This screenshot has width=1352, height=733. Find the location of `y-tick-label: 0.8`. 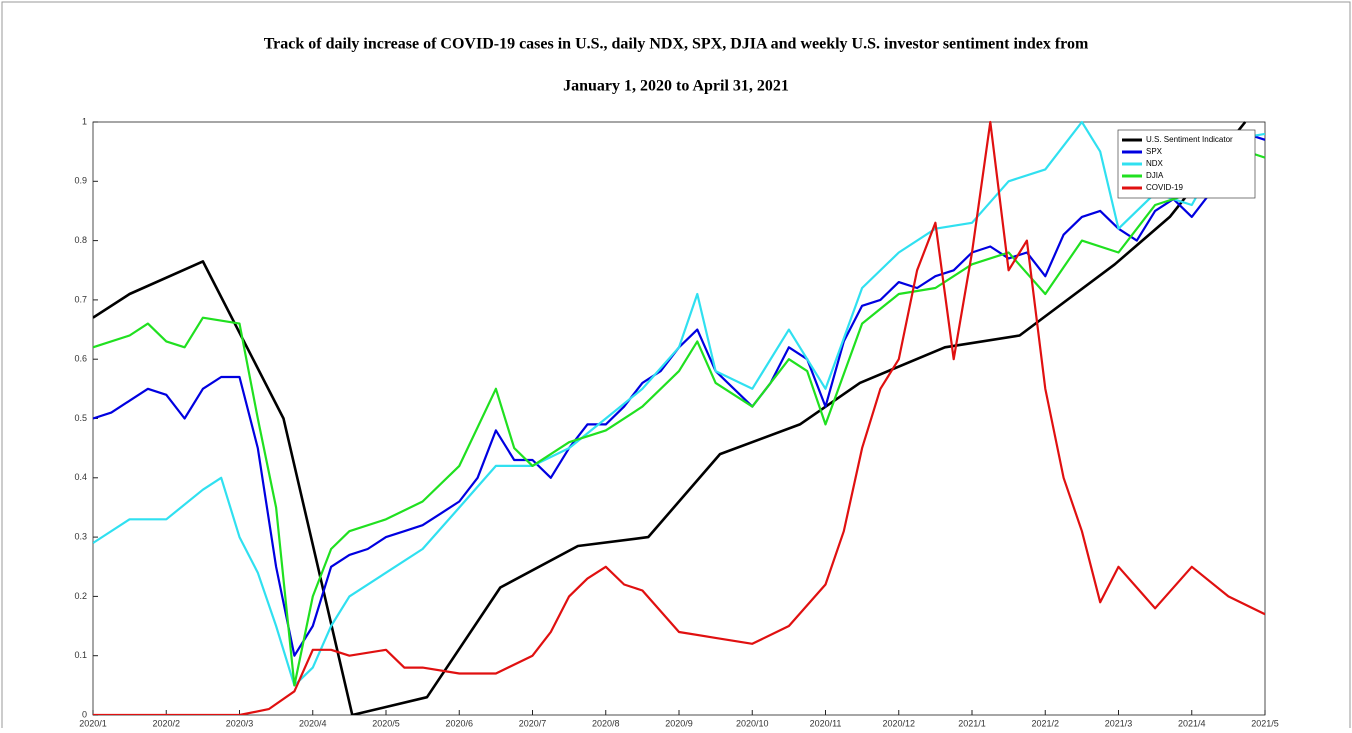

y-tick-label: 0.8 is located at coordinates (80, 240).